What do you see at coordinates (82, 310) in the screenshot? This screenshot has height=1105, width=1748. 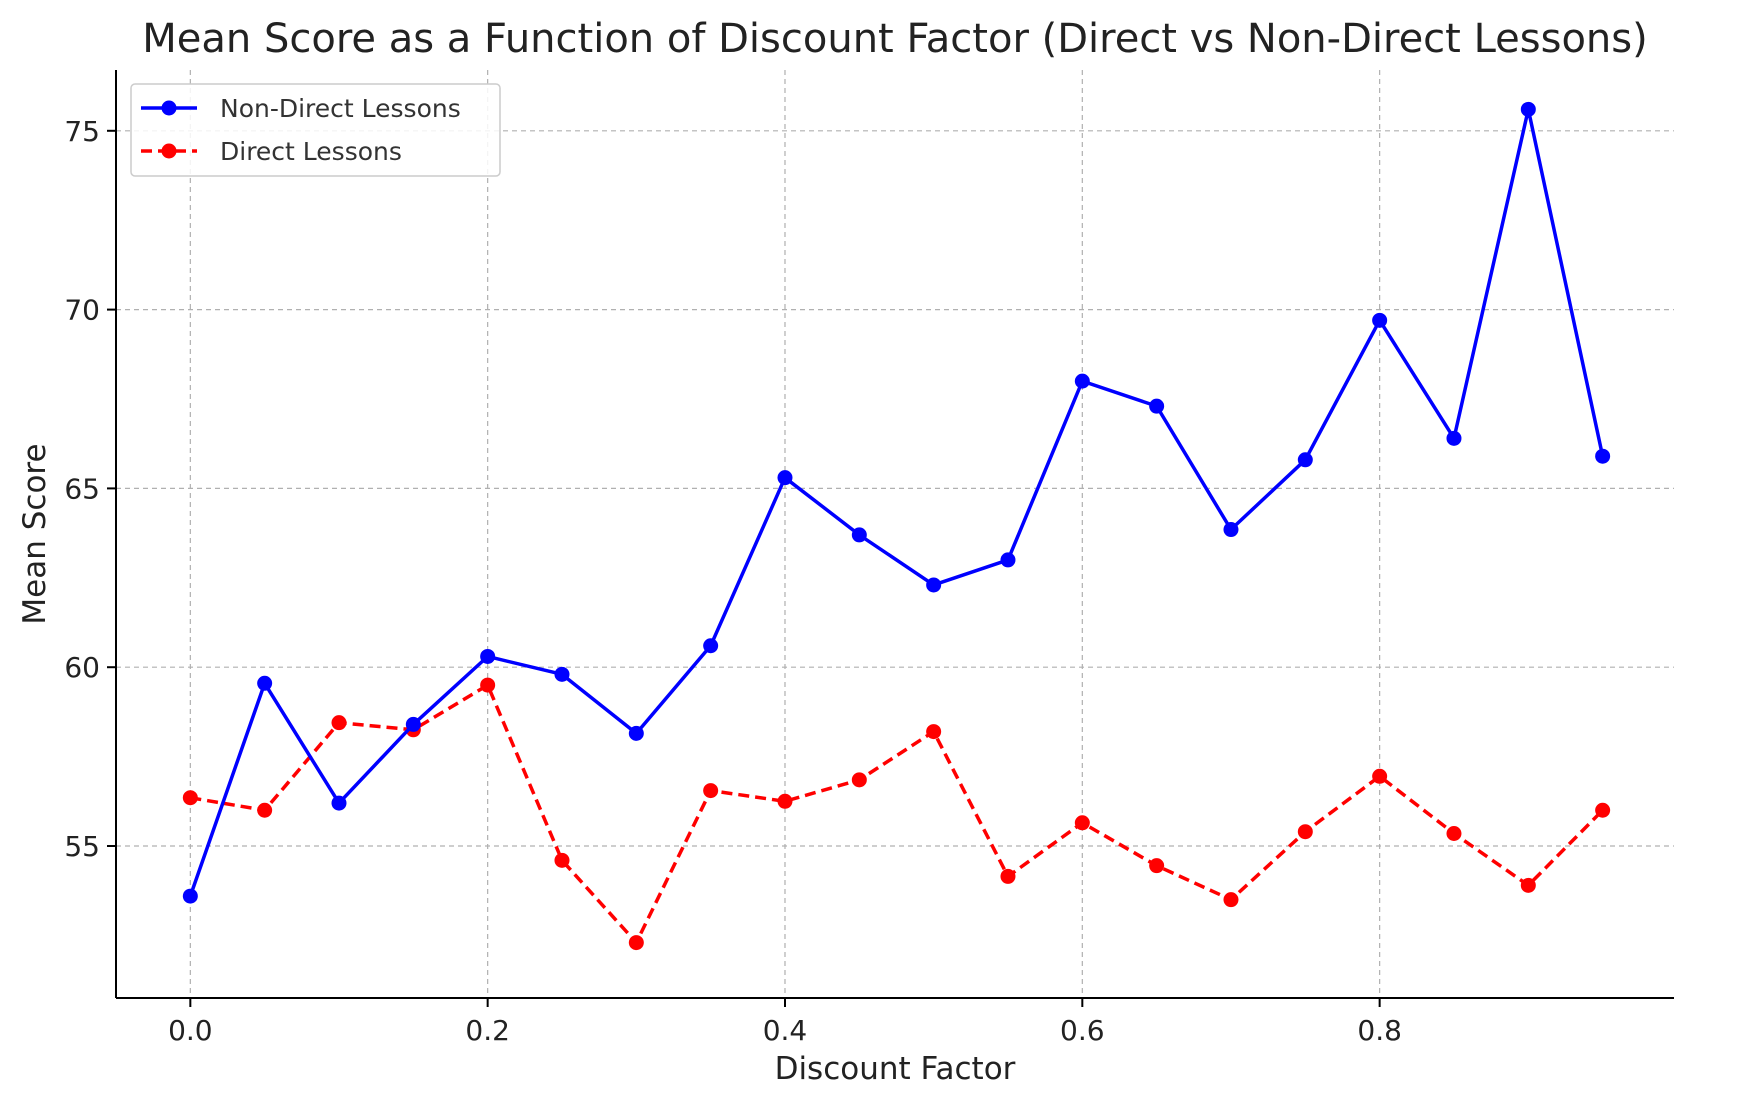 I see `y-tick-label: 70` at bounding box center [82, 310].